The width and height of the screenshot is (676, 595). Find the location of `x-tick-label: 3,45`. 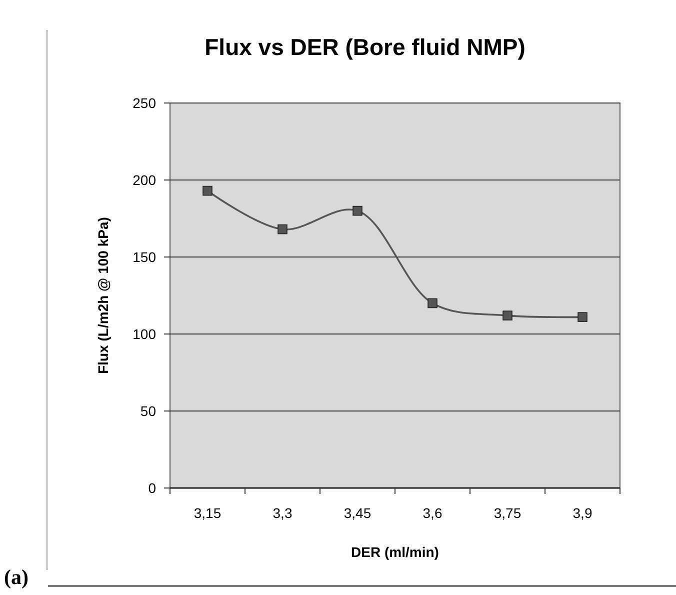

x-tick-label: 3,45 is located at coordinates (358, 513).